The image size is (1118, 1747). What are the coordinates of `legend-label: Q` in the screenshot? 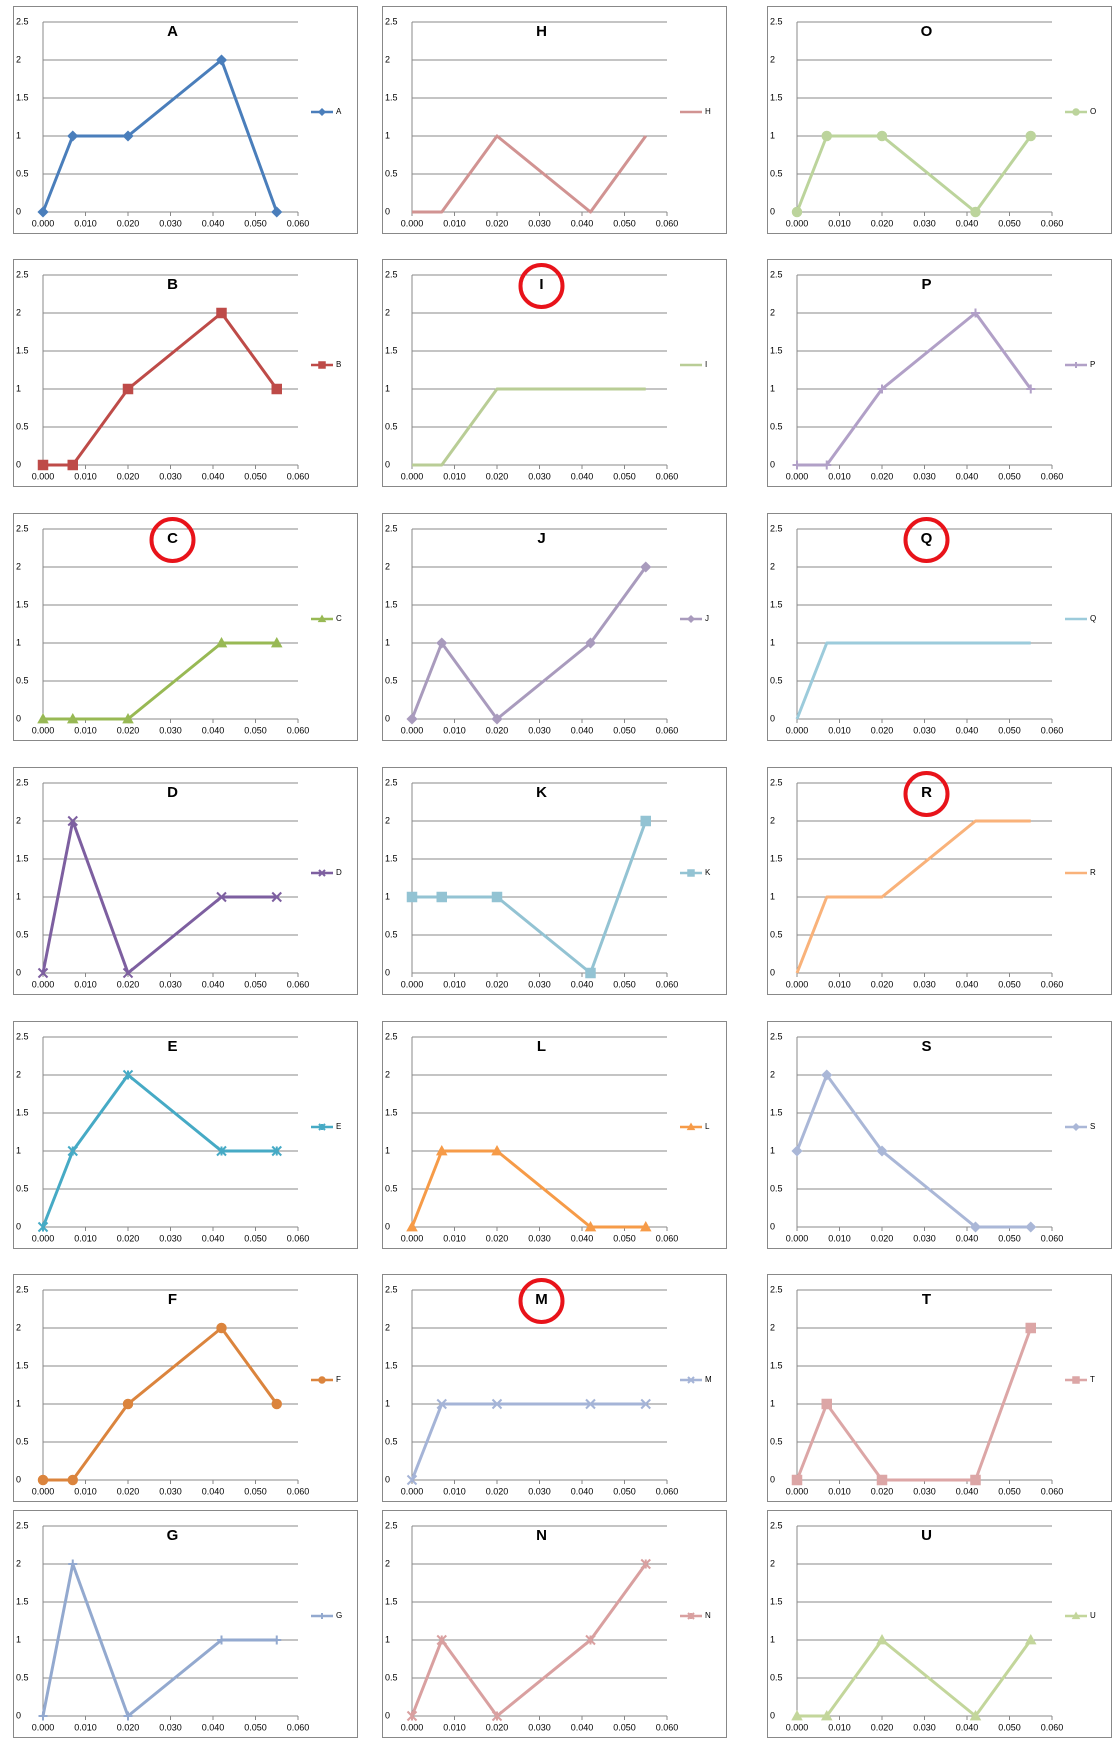 It's located at (1093, 618).